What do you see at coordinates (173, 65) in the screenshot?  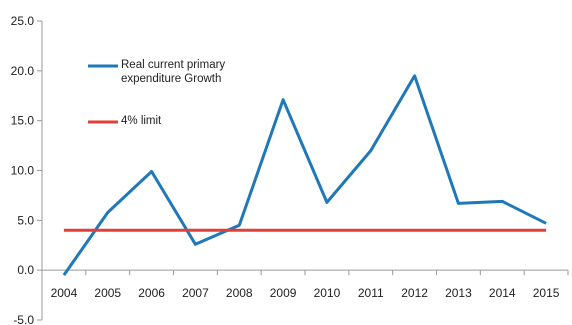 I see `legend-label: Real current primary` at bounding box center [173, 65].